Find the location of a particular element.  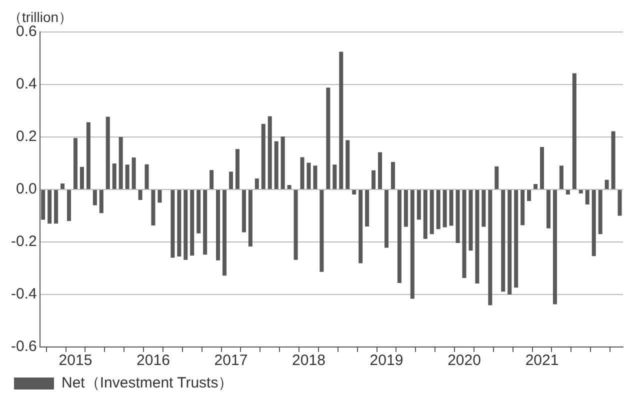

x-tick-label: 2016 is located at coordinates (153, 361).